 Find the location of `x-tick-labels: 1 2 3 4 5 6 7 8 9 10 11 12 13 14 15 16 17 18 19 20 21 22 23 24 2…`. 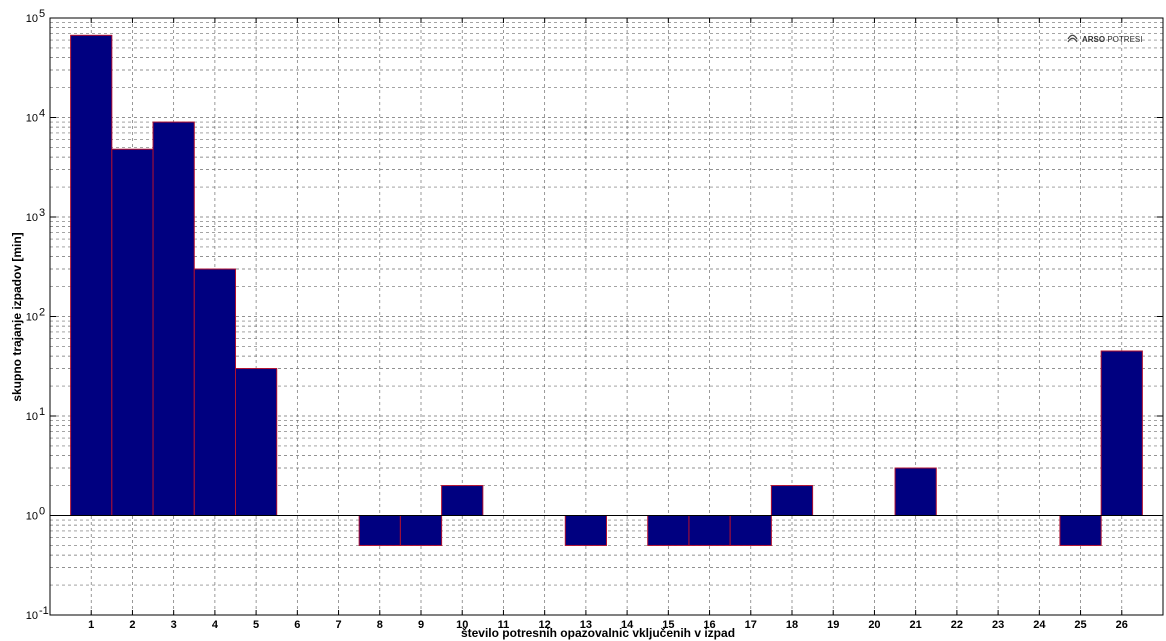

x-tick-labels: 1 2 3 4 5 6 7 8 9 10 11 12 13 14 15 16 17 18 19 20 21 22 23 24 2… is located at coordinates (608, 625).